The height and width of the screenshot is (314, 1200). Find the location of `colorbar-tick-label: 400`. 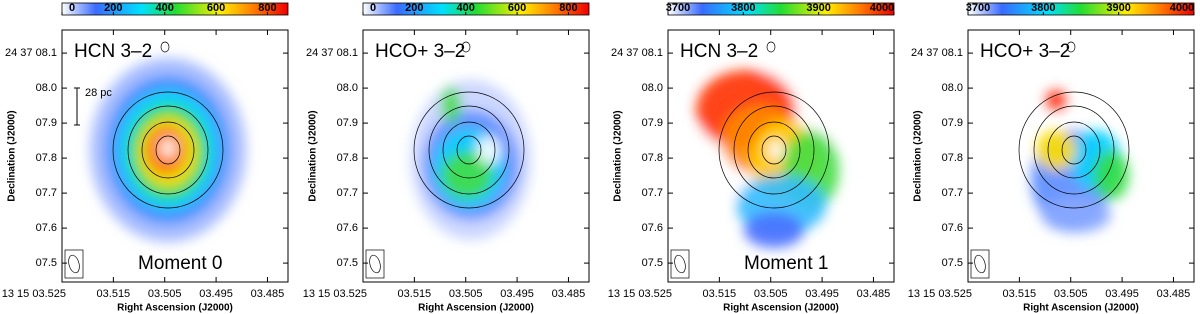

colorbar-tick-label: 400 is located at coordinates (165, 8).